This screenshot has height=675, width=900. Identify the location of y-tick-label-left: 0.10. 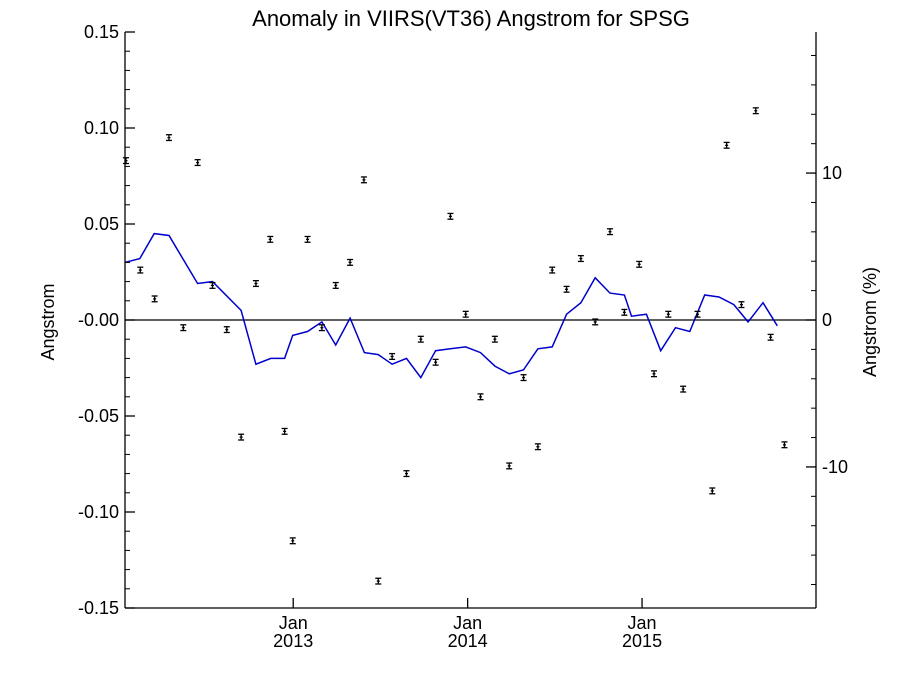
(101, 128).